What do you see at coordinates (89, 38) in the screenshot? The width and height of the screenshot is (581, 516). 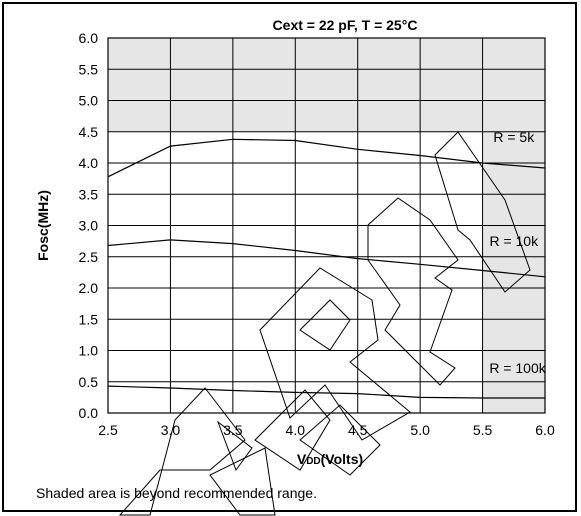 I see `y-tick-label-12: 6.0` at bounding box center [89, 38].